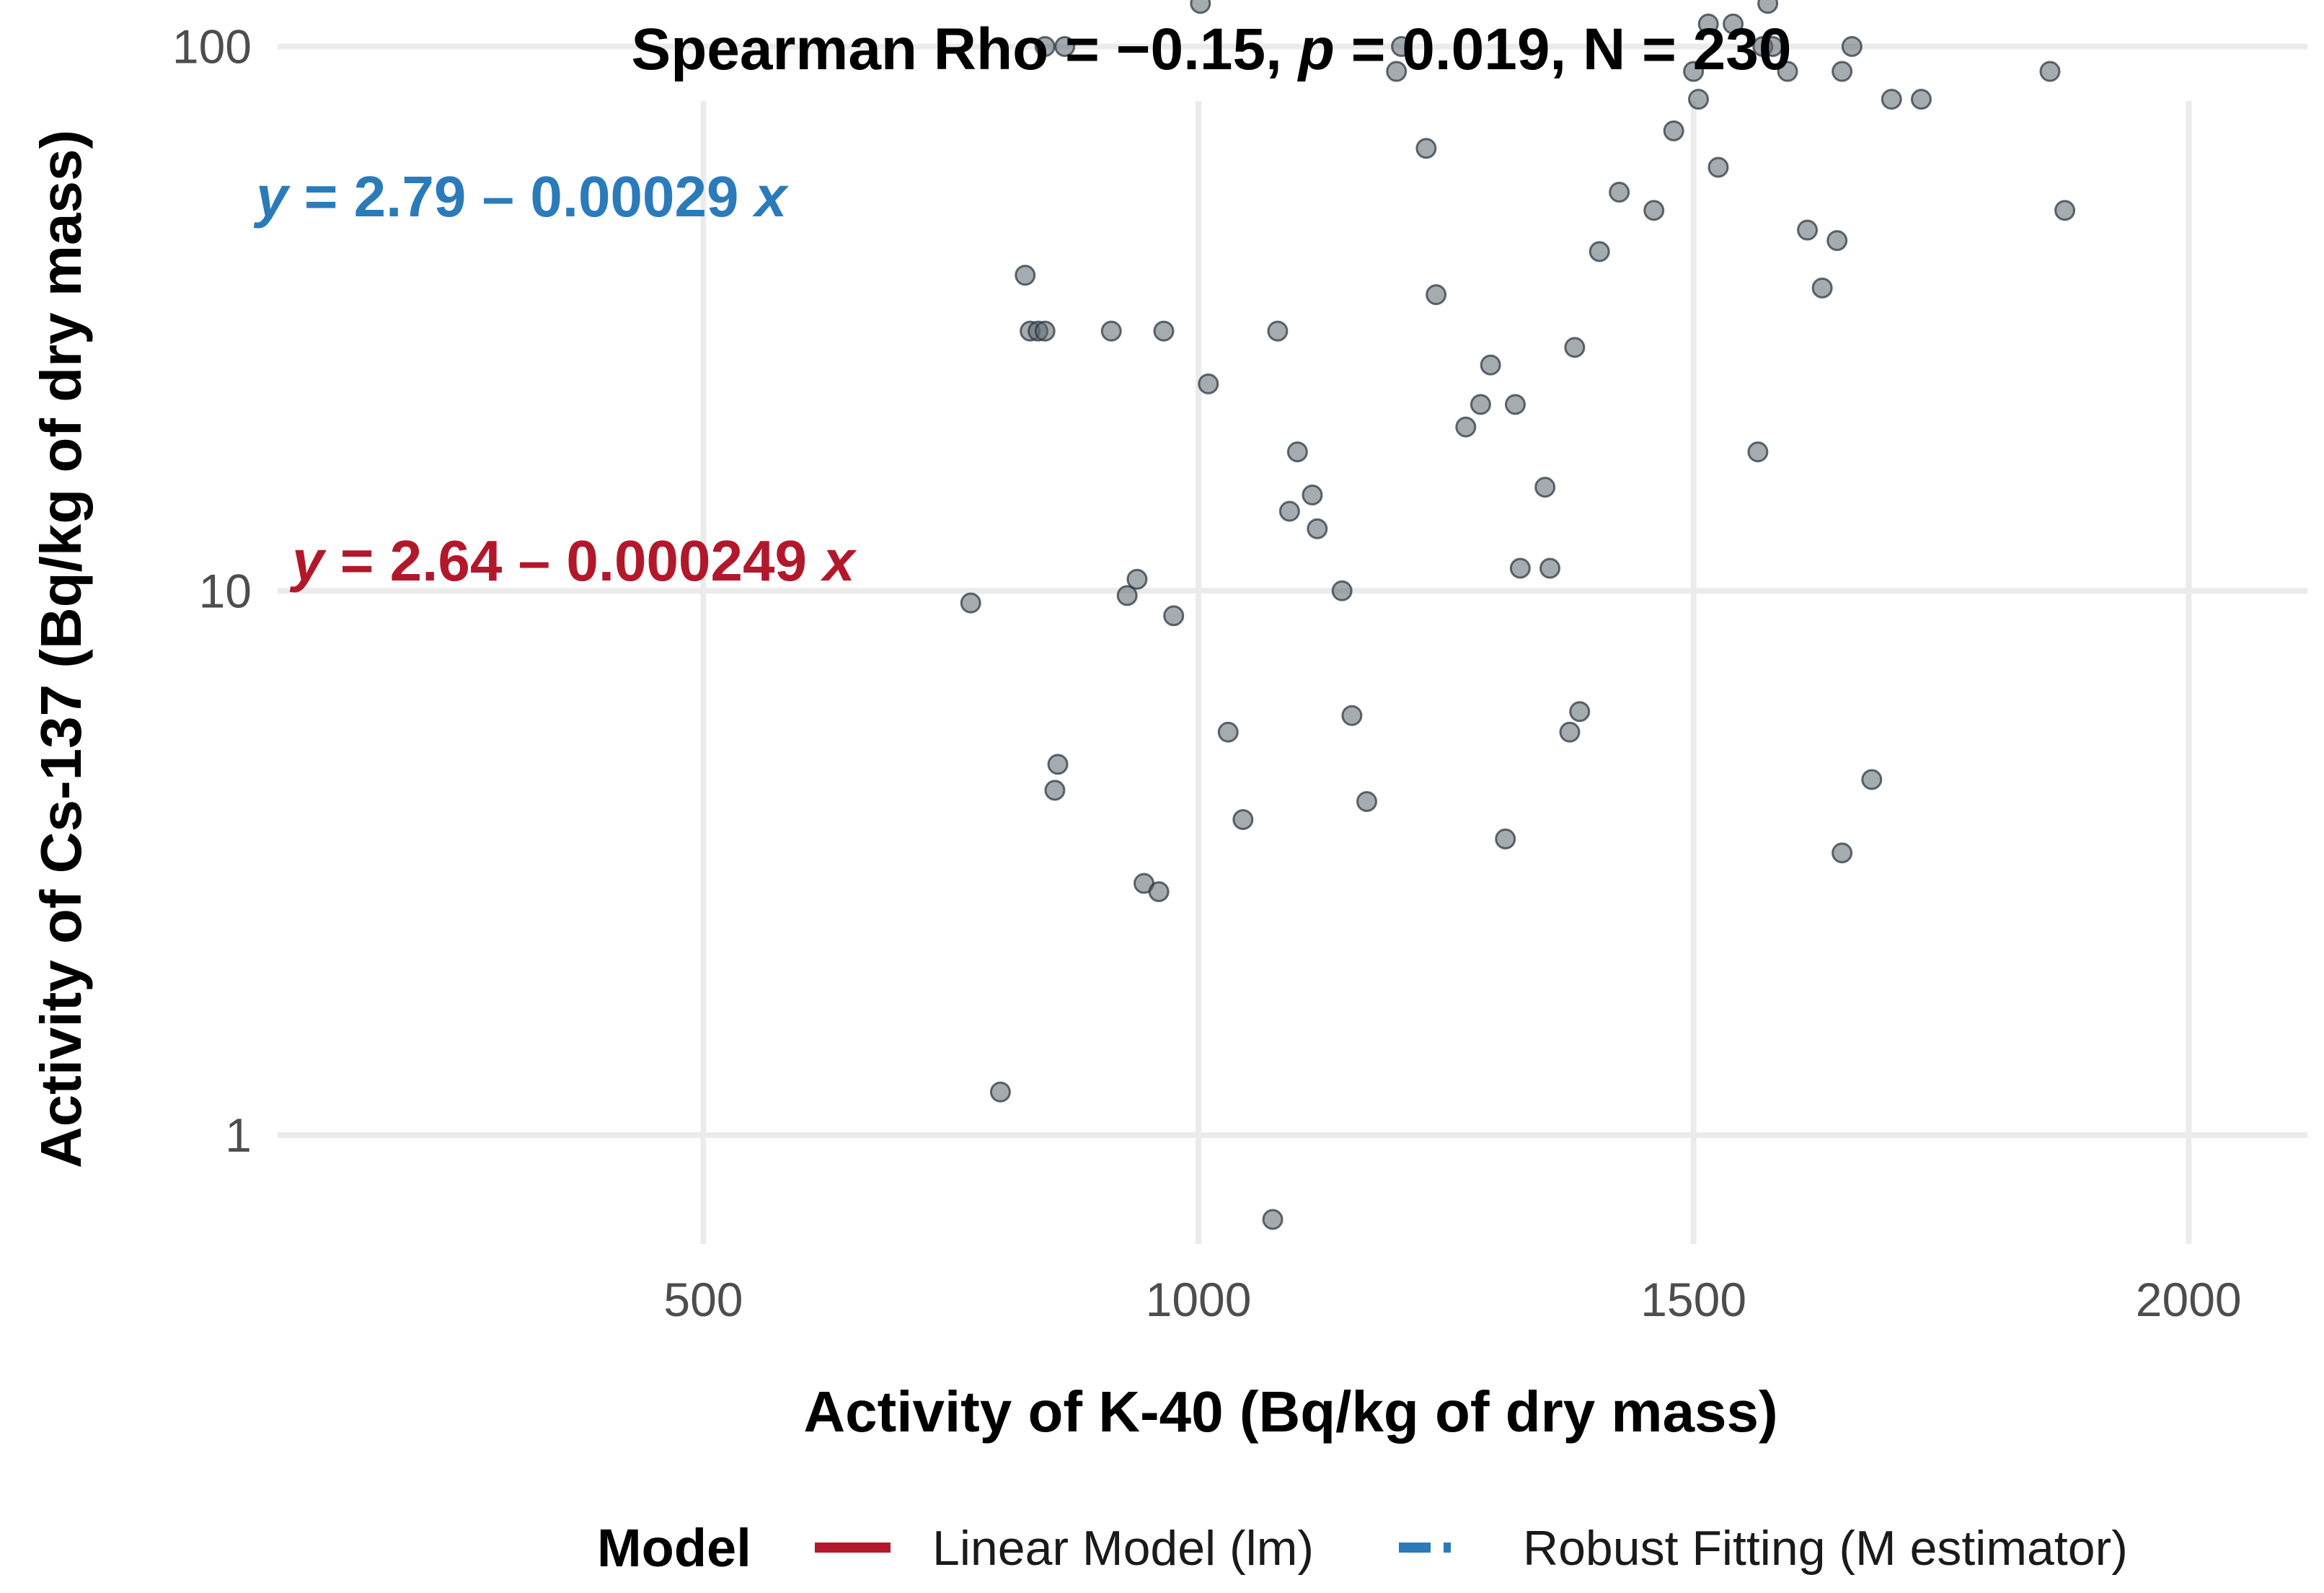 This screenshot has width=2324, height=1593. I want to click on legend-title: Model, so click(674, 1548).